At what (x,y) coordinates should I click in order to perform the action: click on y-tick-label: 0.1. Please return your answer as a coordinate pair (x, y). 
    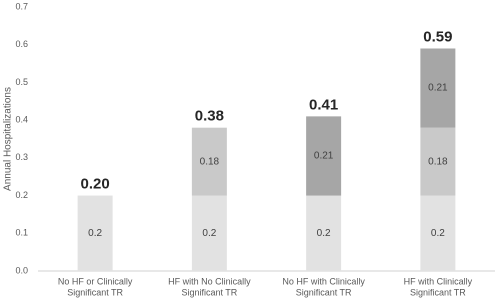
    Looking at the image, I should click on (21, 233).